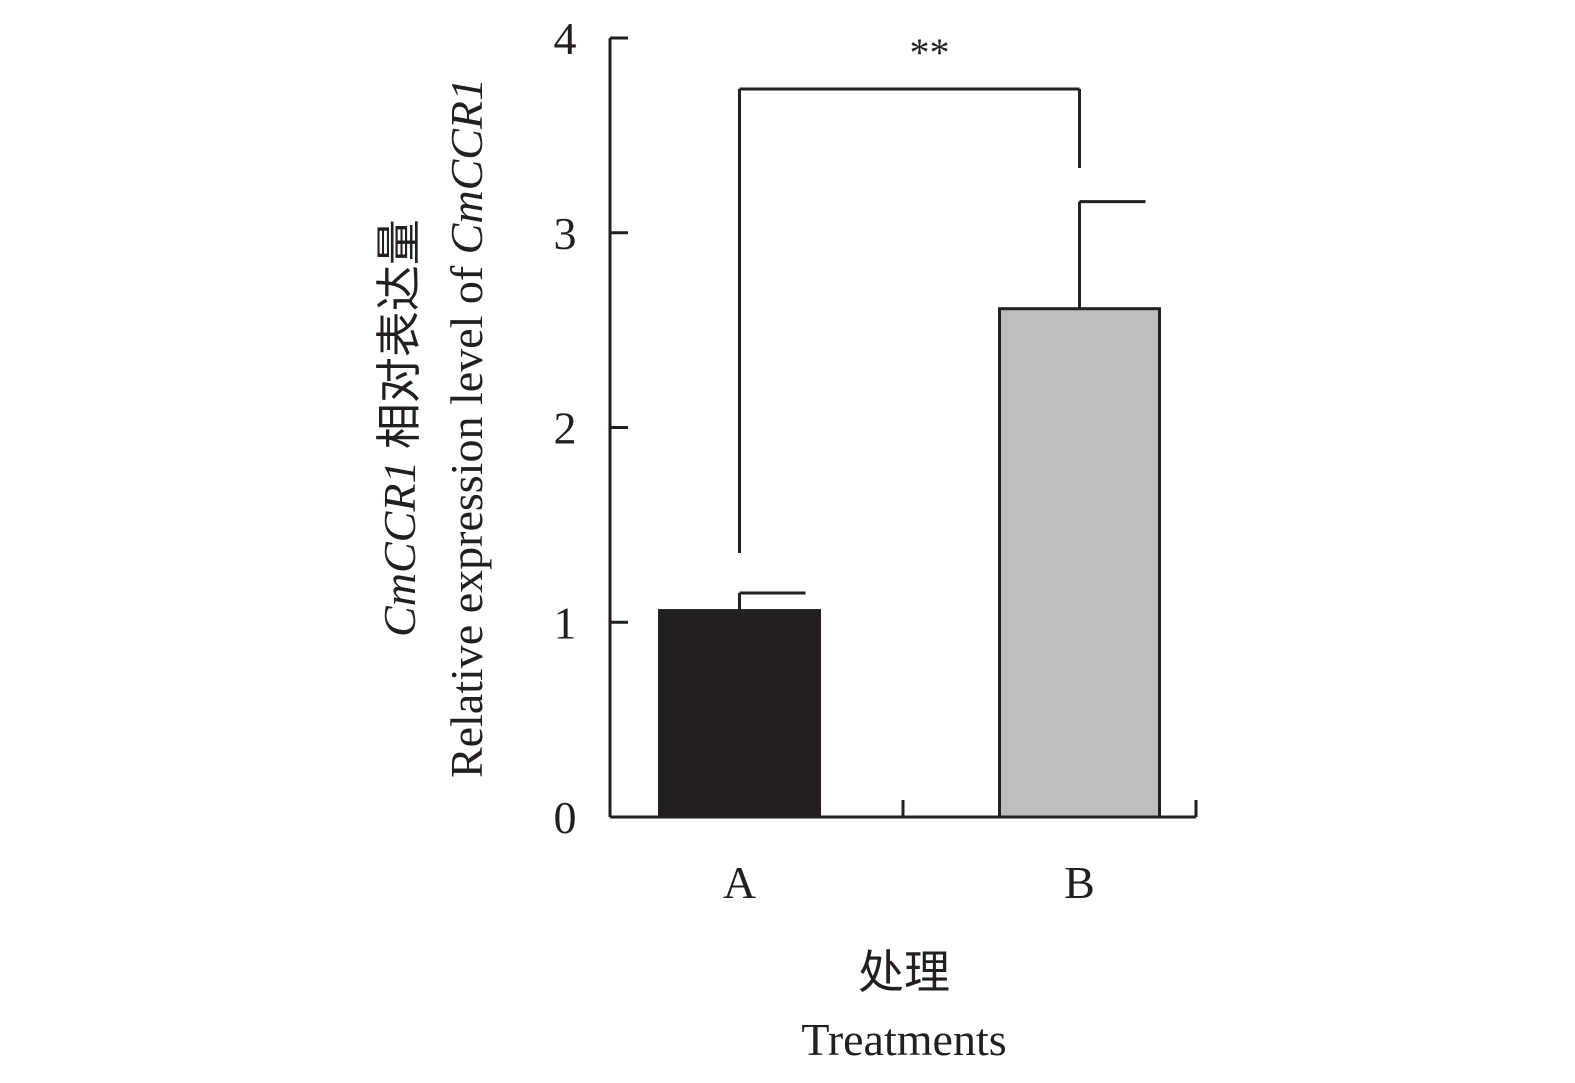 The width and height of the screenshot is (1575, 1083). I want to click on x-tick-label: B, so click(1079, 882).